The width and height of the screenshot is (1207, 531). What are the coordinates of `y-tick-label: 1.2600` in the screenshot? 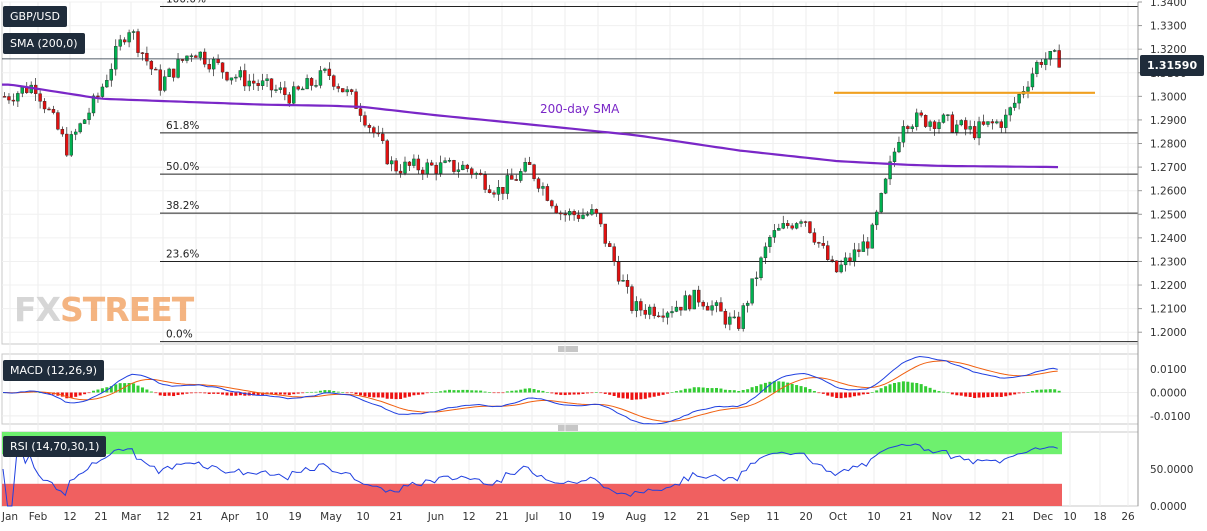 It's located at (1168, 192).